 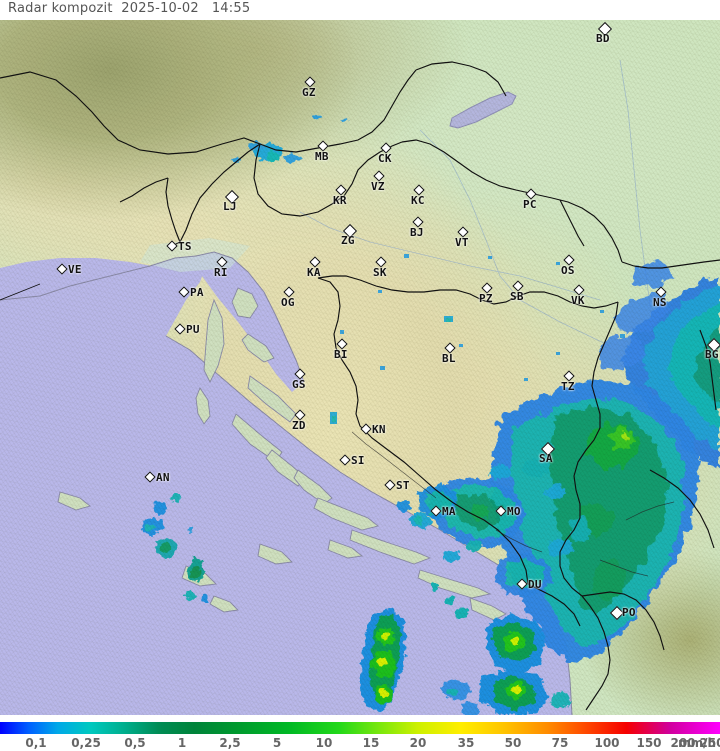 What do you see at coordinates (340, 200) in the screenshot?
I see `city-label: KR` at bounding box center [340, 200].